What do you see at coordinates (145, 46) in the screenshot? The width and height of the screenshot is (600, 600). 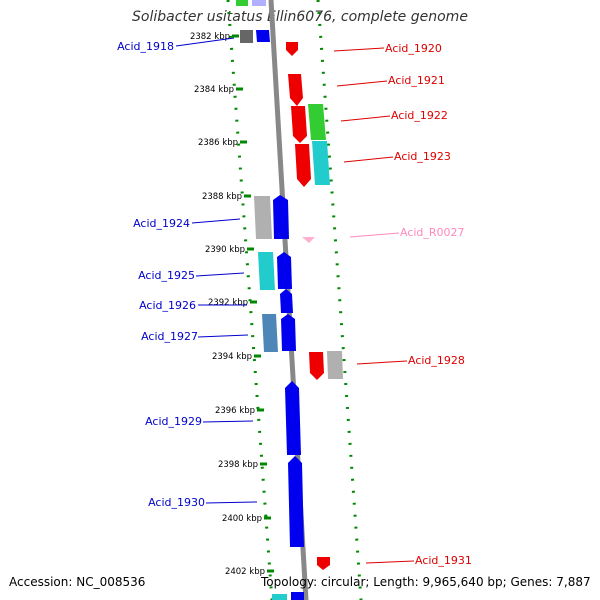 I see `gene-label: Acid_1918` at bounding box center [145, 46].